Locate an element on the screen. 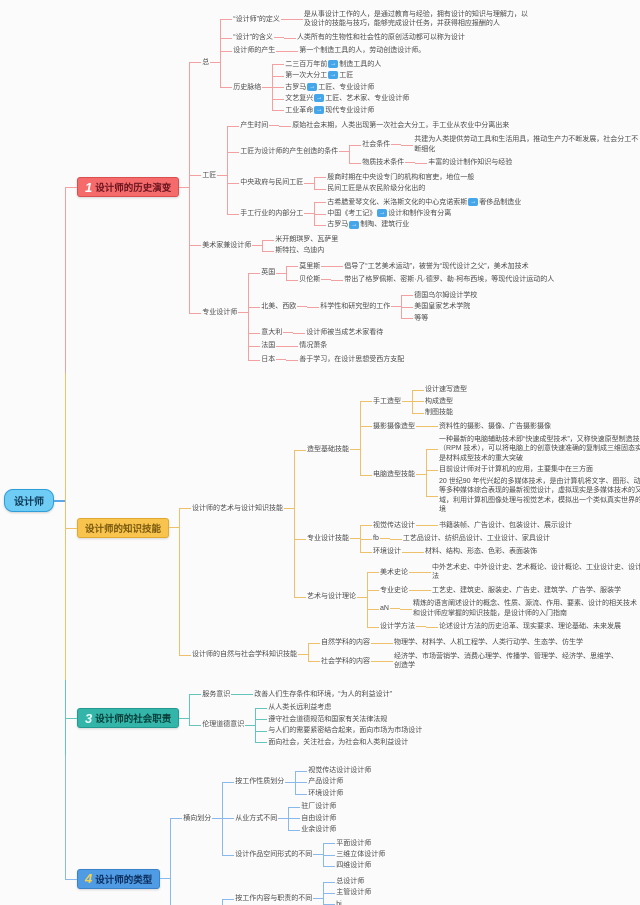  mindmap-topic-label: 横向划分 is located at coordinates (197, 818).